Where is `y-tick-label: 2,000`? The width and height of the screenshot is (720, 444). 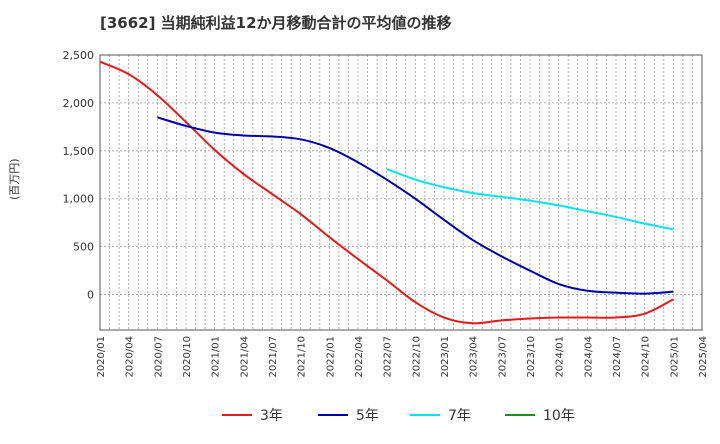 y-tick-label: 2,000 is located at coordinates (79, 103).